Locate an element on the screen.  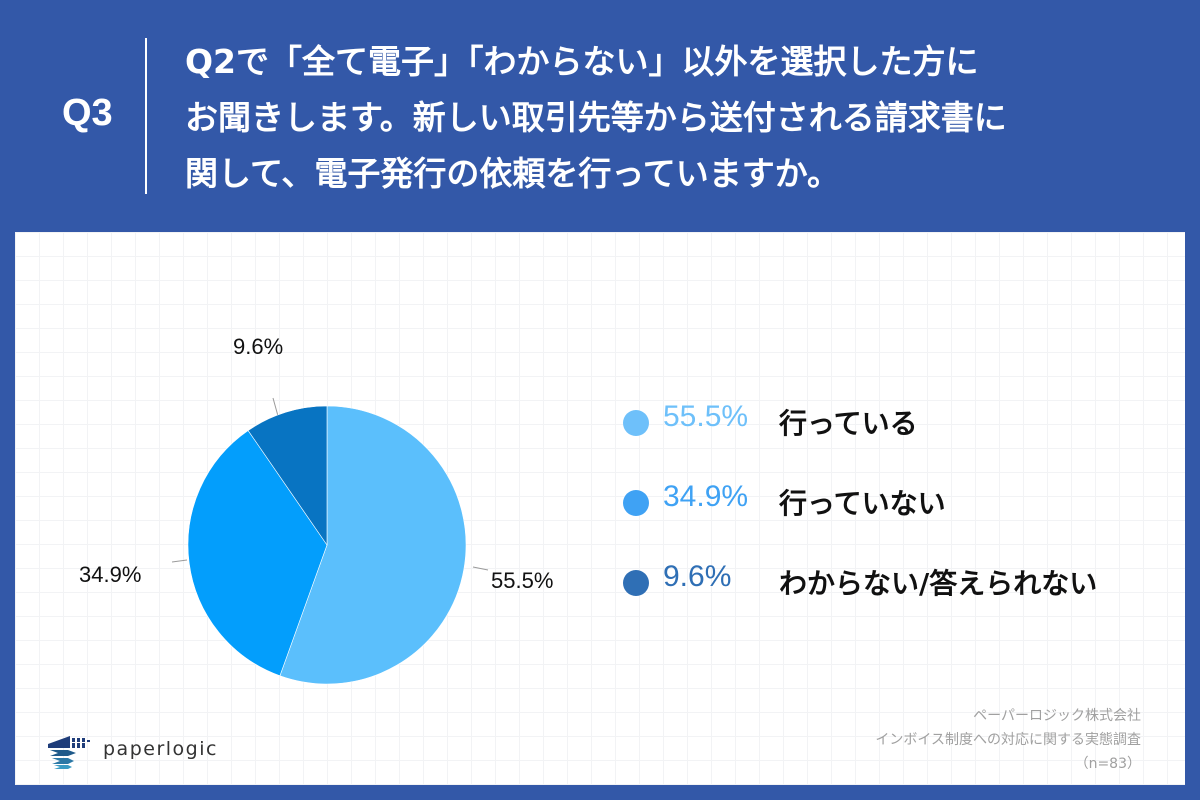
question-line-3: 関して、電子発行の依頼を行っていますか。 is located at coordinates (513, 173).